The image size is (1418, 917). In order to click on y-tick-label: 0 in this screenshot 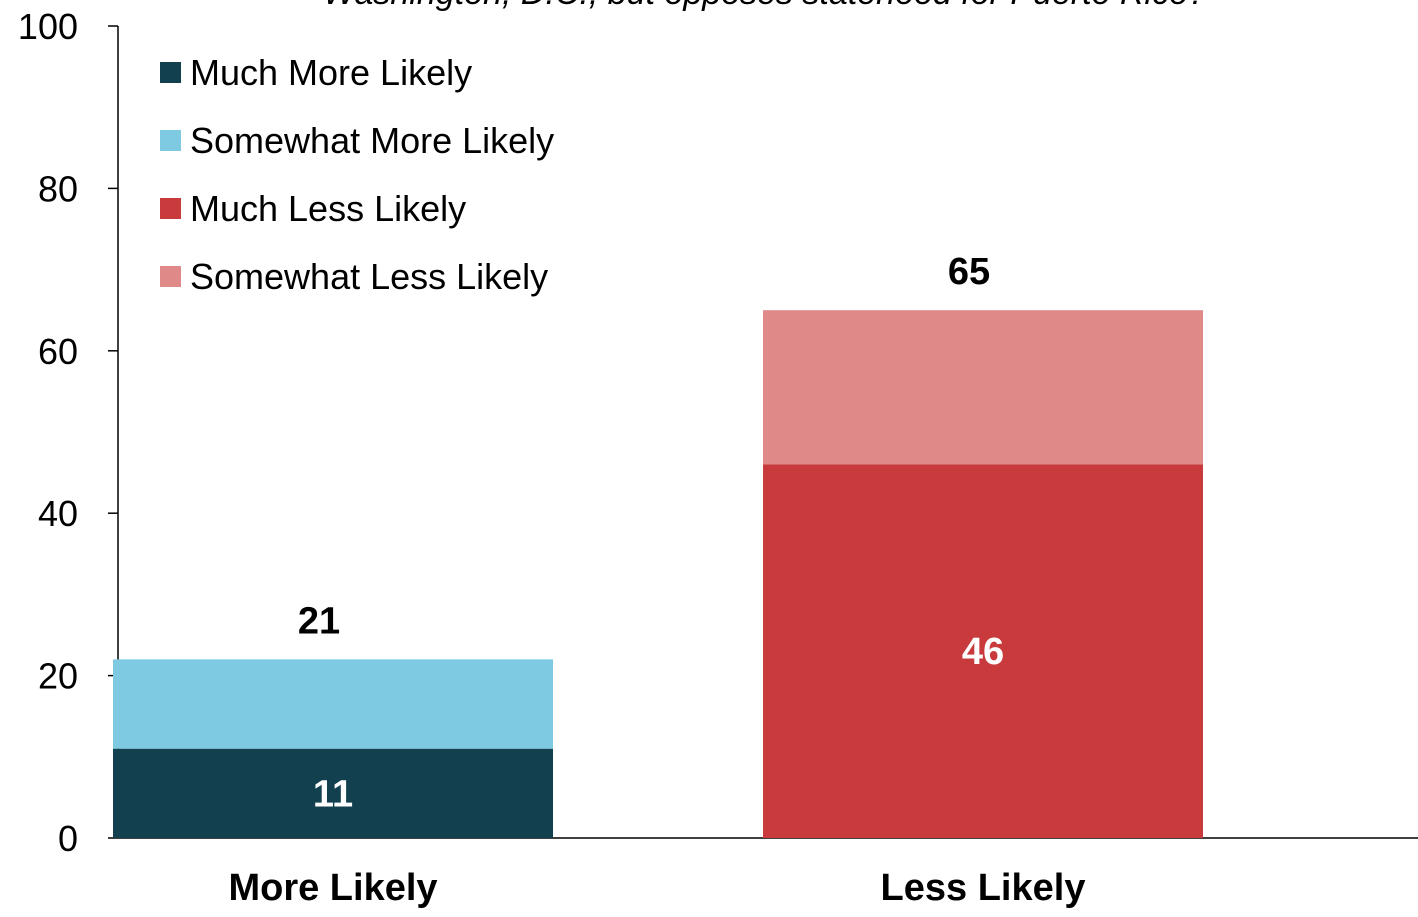, I will do `click(68, 838)`.